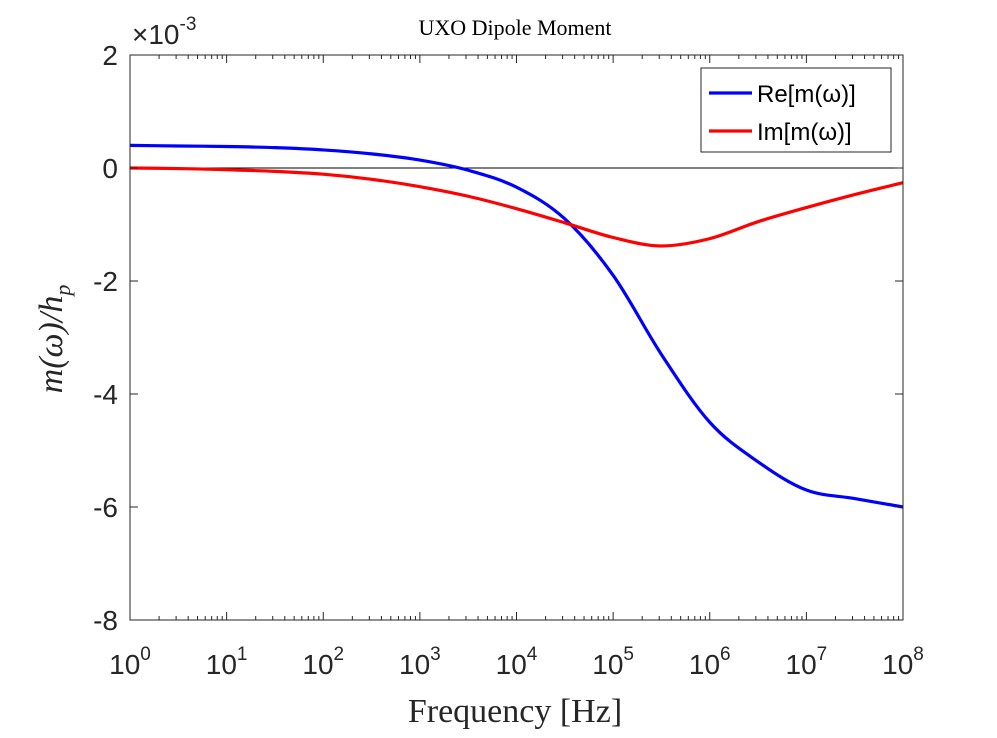  I want to click on x-tick-label: 10⁷, so click(807, 662).